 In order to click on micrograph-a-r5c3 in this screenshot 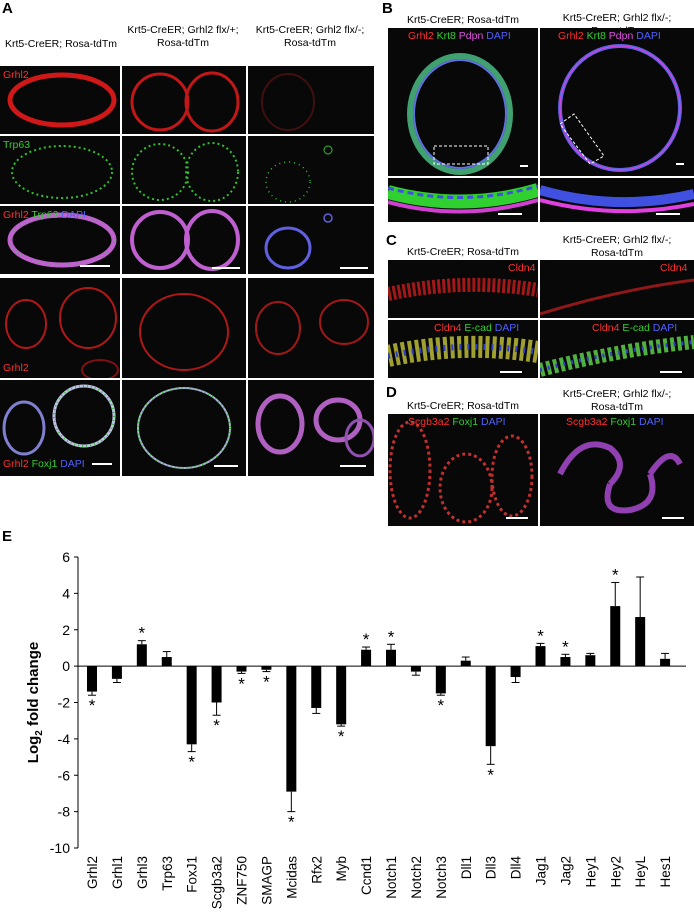, I will do `click(311, 428)`.